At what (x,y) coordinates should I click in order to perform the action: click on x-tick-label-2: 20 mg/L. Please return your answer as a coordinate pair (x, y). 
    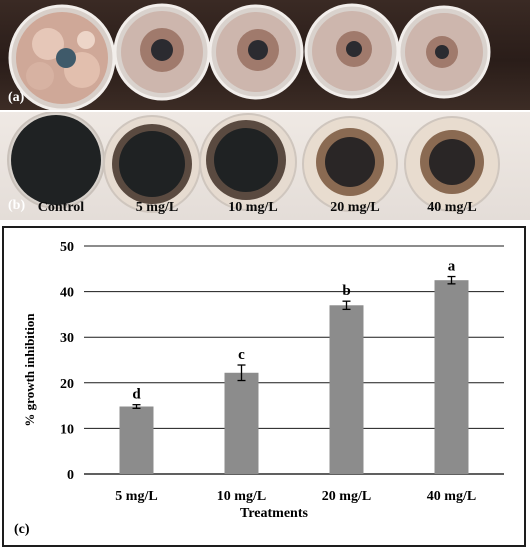
    Looking at the image, I should click on (346, 496).